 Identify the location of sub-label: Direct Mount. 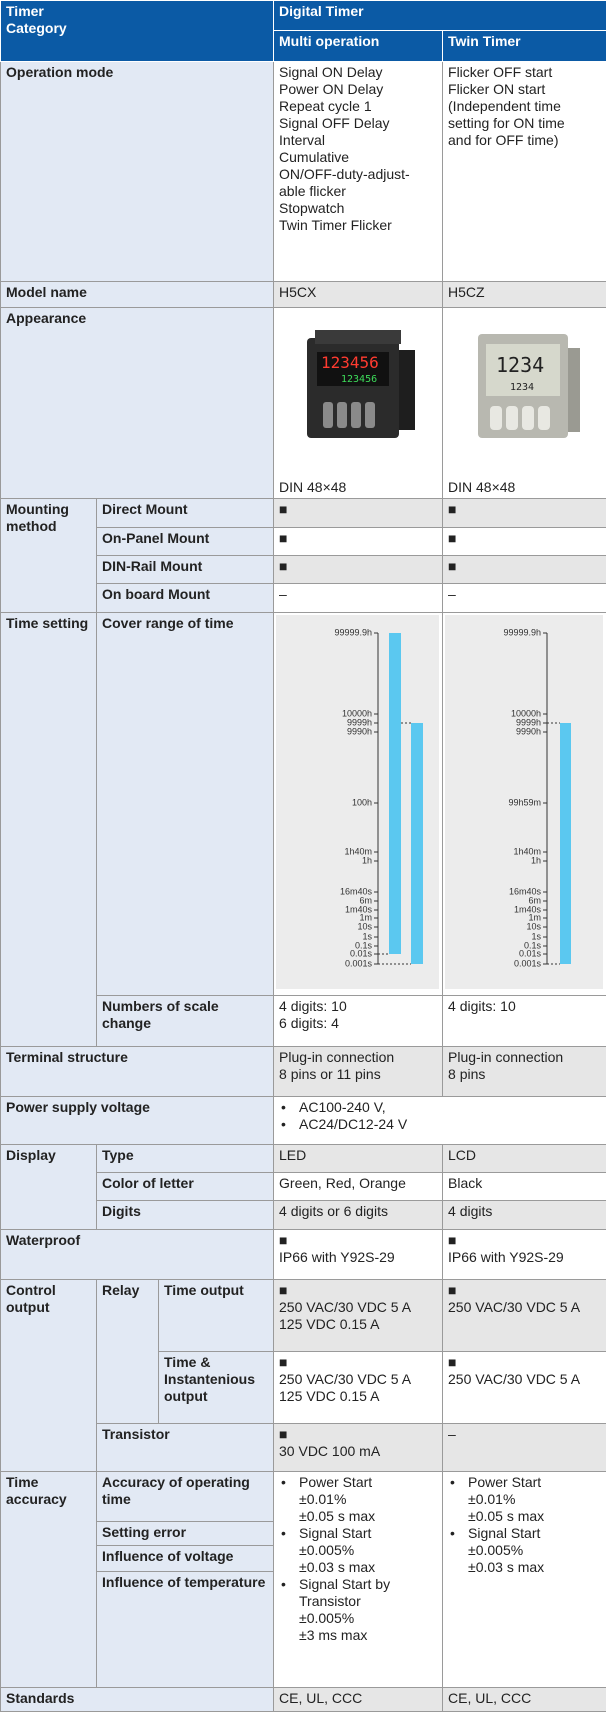
(185, 513).